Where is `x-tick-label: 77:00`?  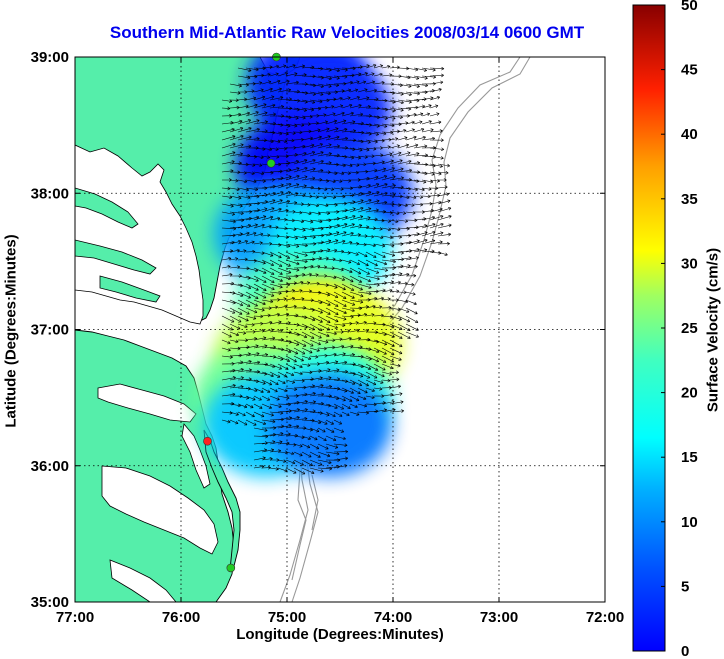
x-tick-label: 77:00 is located at coordinates (75, 617).